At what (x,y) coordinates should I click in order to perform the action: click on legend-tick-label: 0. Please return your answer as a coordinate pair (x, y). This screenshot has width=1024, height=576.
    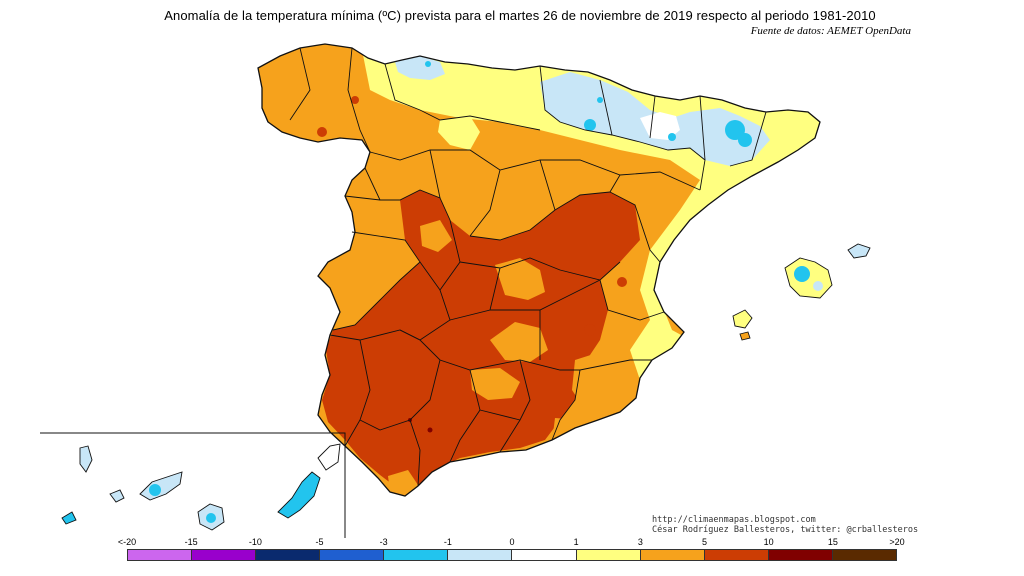
    Looking at the image, I should click on (512, 542).